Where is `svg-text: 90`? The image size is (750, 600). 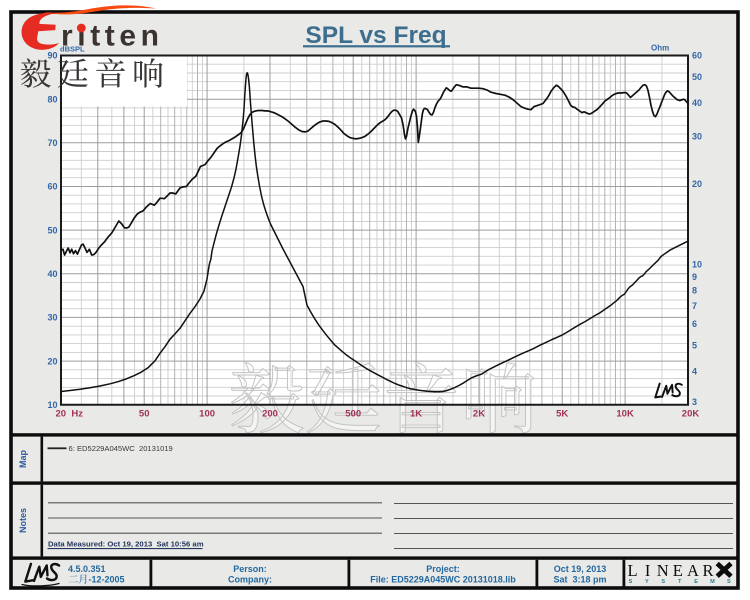
svg-text: 90 is located at coordinates (52, 56).